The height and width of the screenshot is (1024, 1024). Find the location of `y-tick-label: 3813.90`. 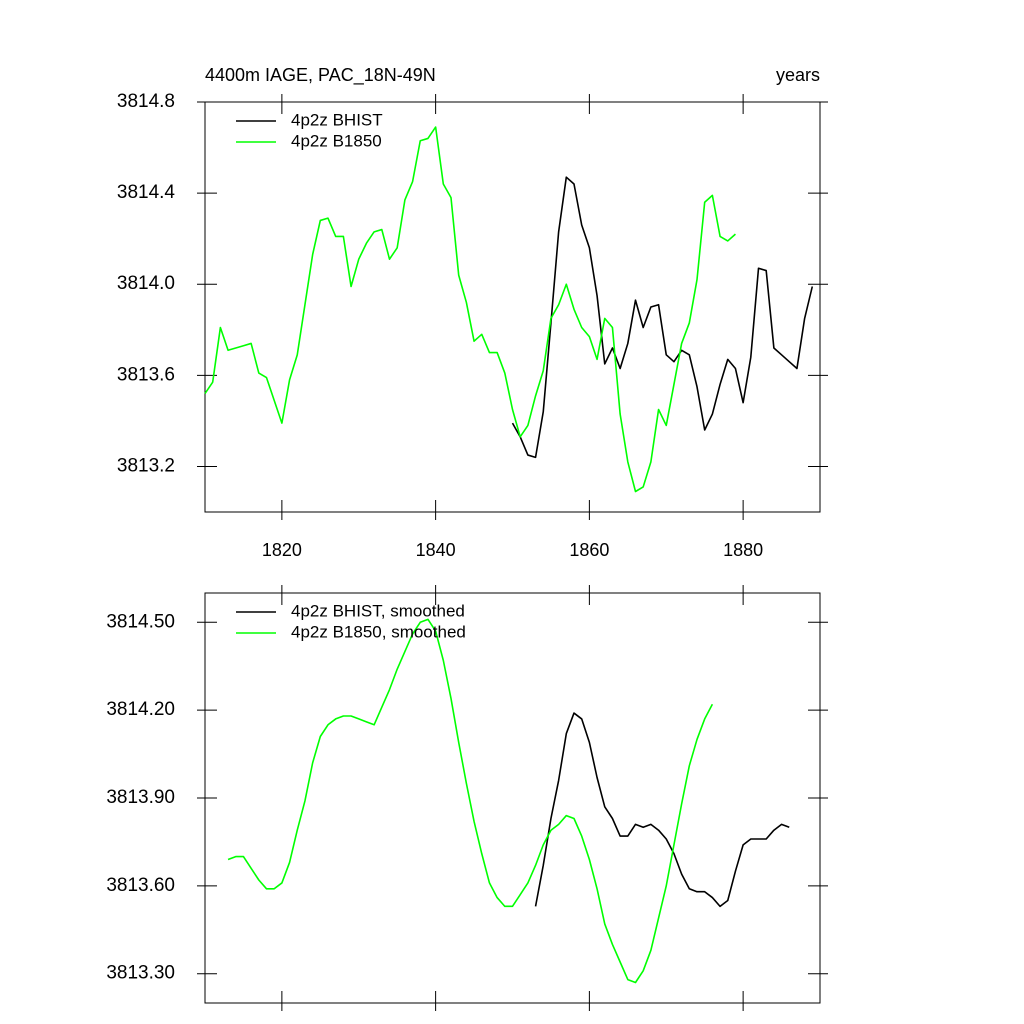

y-tick-label: 3813.90 is located at coordinates (140, 797).